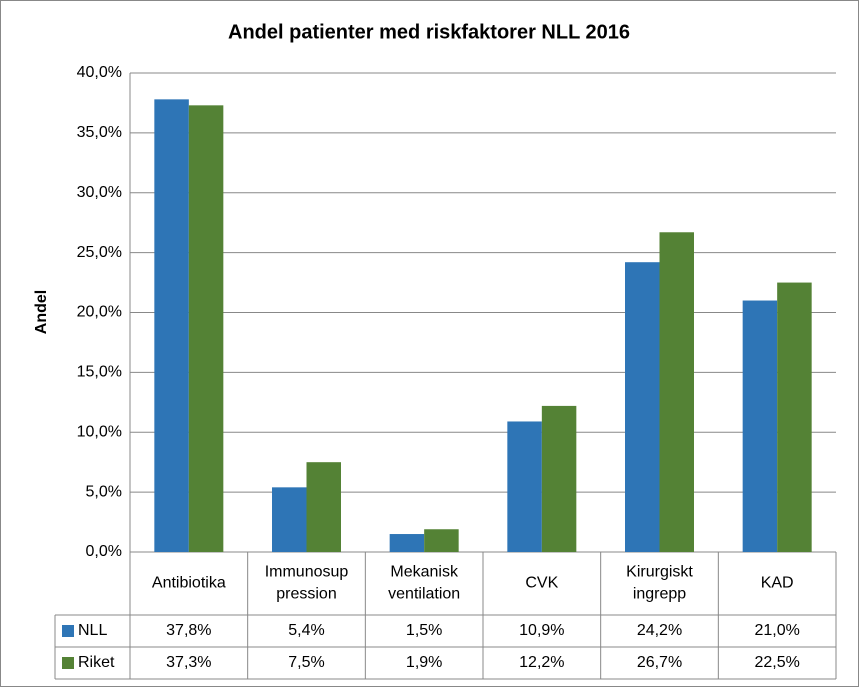 The image size is (859, 687). What do you see at coordinates (306, 630) in the screenshot?
I see `data-label: 5,4%` at bounding box center [306, 630].